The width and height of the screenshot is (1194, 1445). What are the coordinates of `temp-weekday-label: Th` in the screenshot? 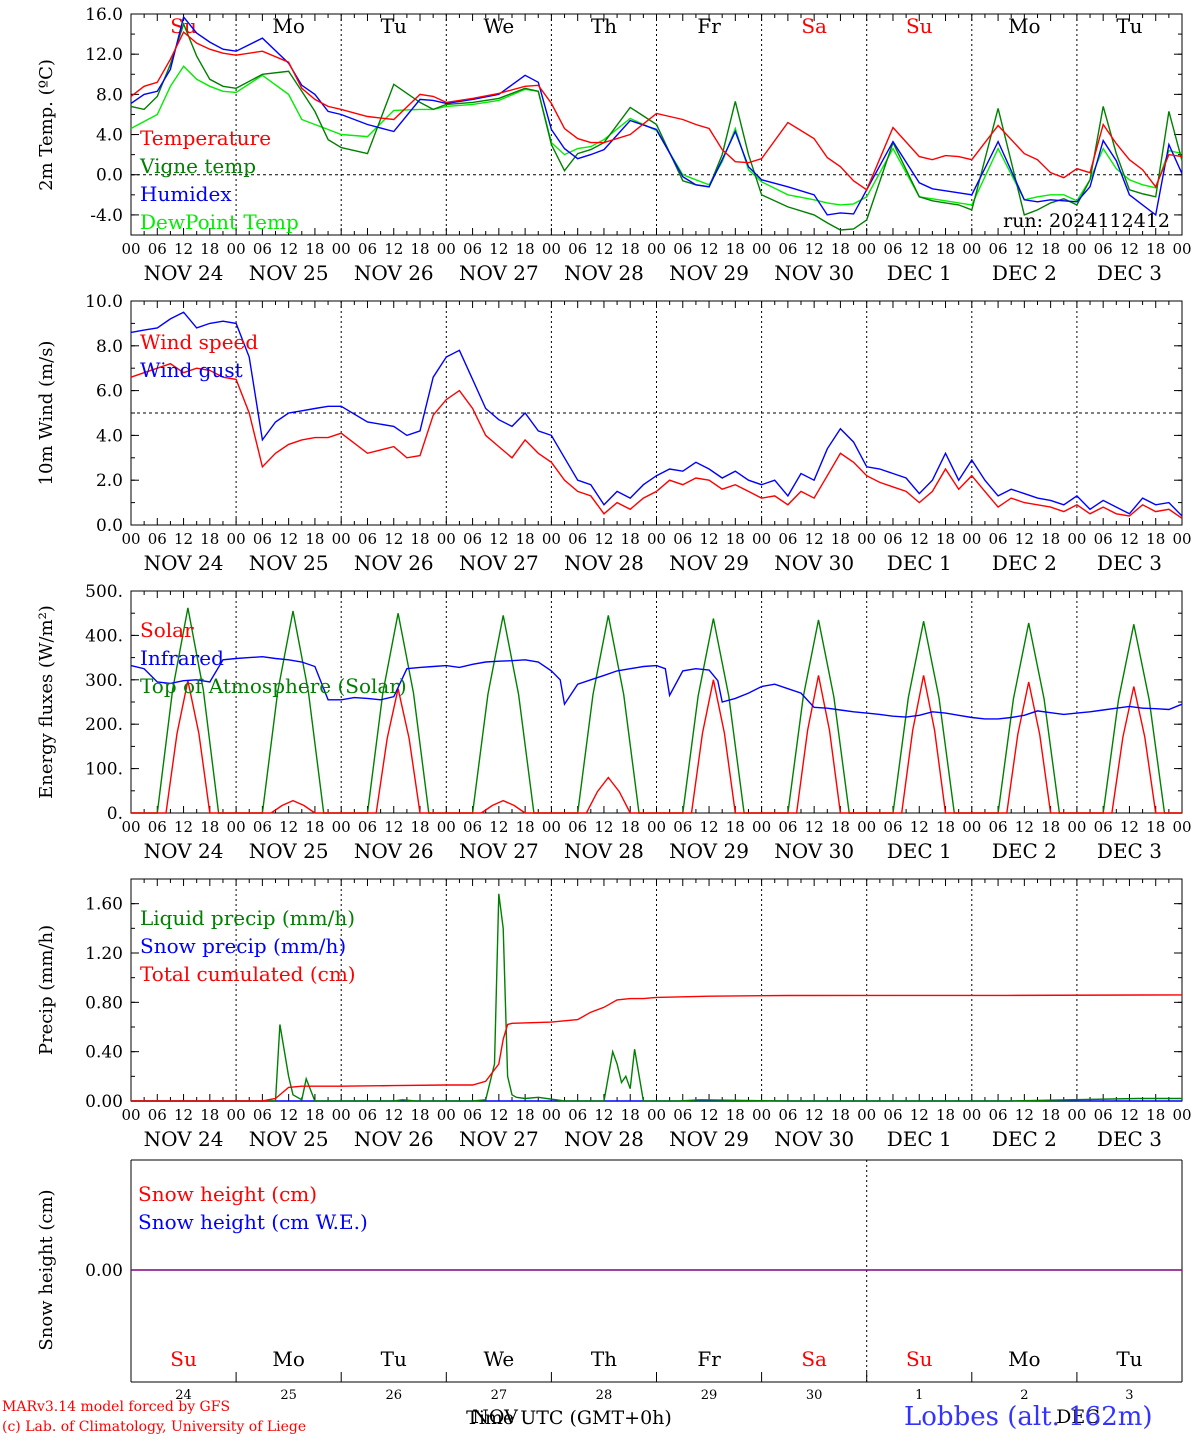 It's located at (604, 26).